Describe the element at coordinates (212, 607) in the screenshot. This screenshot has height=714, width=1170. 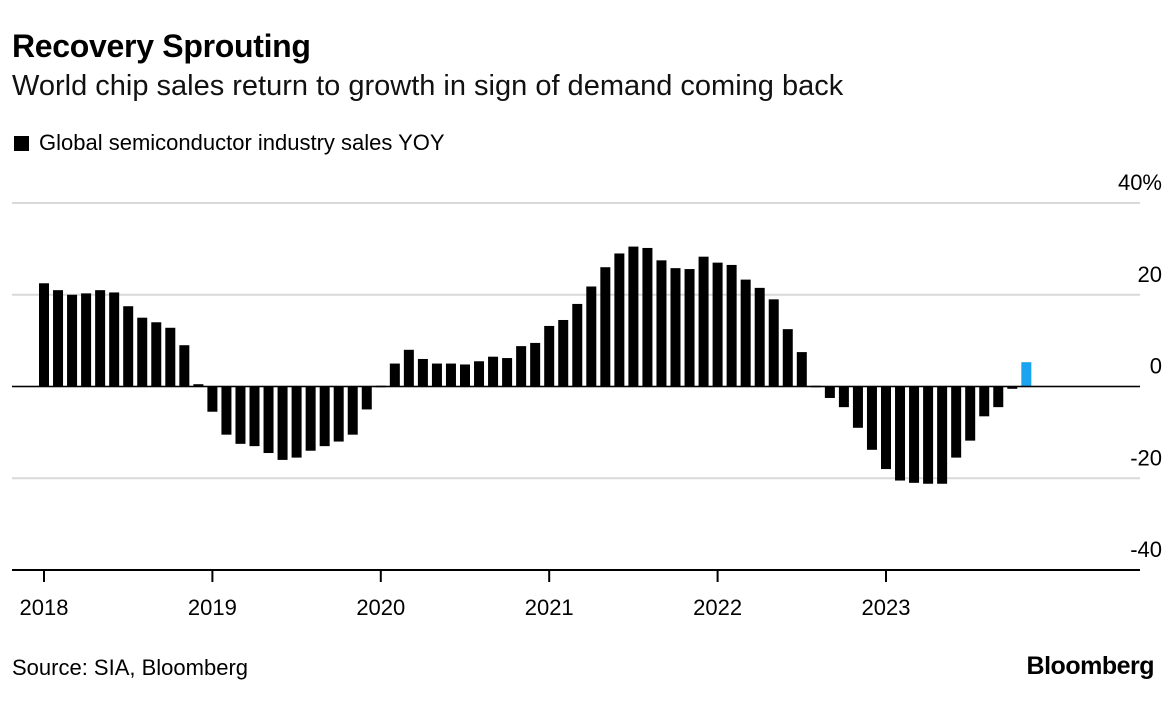
I see `x-tick-label: 2019` at that location.